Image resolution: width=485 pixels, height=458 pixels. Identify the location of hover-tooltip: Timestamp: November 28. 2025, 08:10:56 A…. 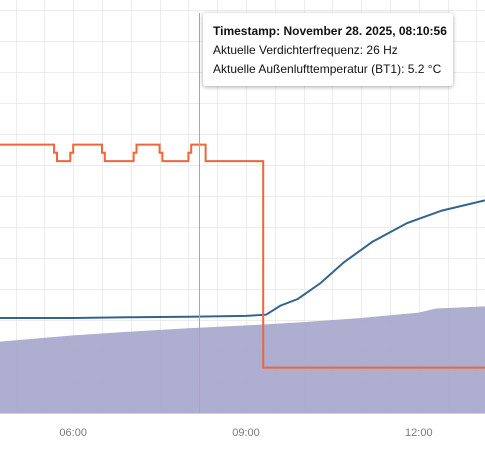
(328, 49).